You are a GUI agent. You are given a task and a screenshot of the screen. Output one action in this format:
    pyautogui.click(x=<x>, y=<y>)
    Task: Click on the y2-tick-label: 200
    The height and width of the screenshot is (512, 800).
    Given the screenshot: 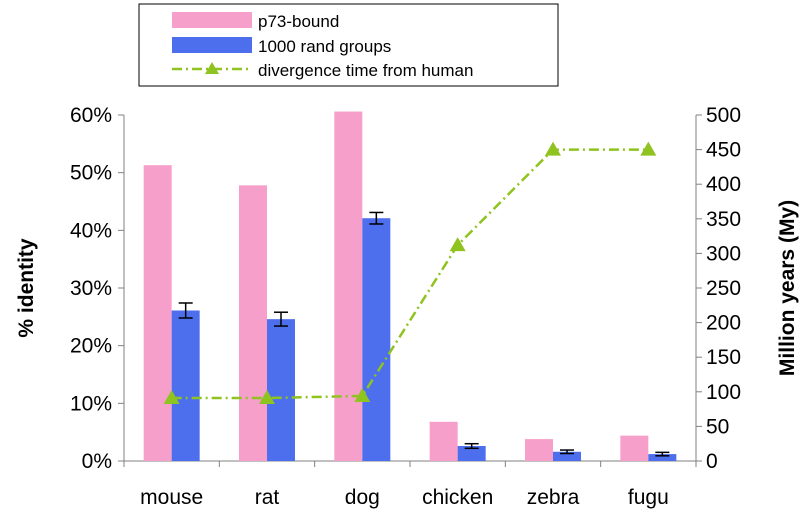 What is the action you would take?
    pyautogui.click(x=723, y=323)
    